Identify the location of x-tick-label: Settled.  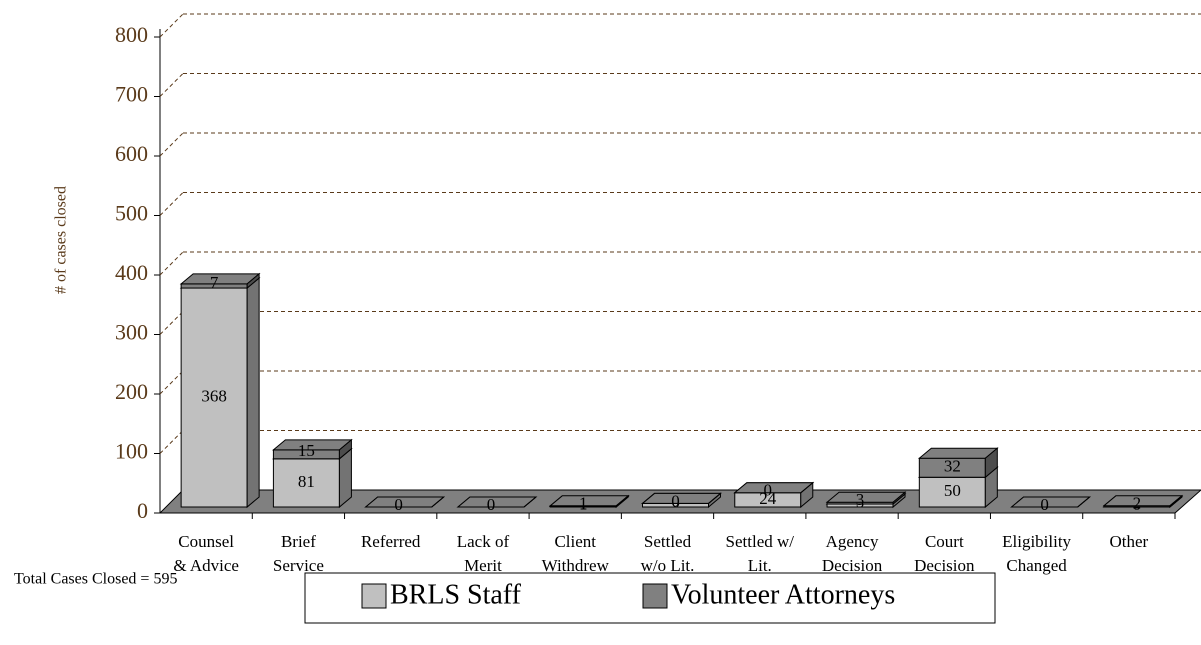
(668, 541).